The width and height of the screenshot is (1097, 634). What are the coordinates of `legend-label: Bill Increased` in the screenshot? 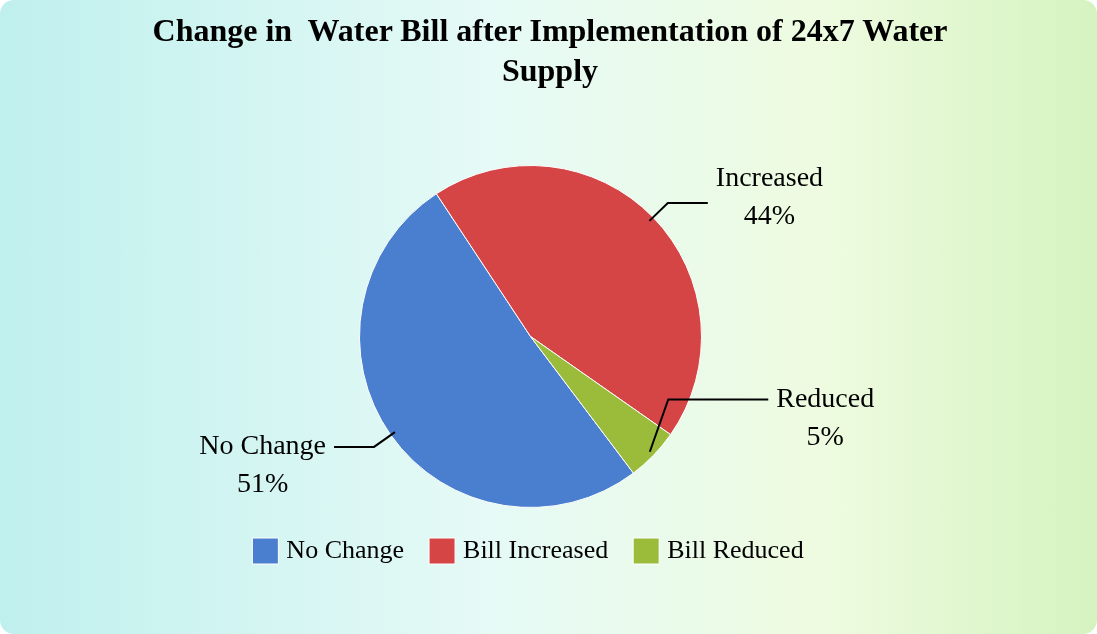 It's located at (536, 549).